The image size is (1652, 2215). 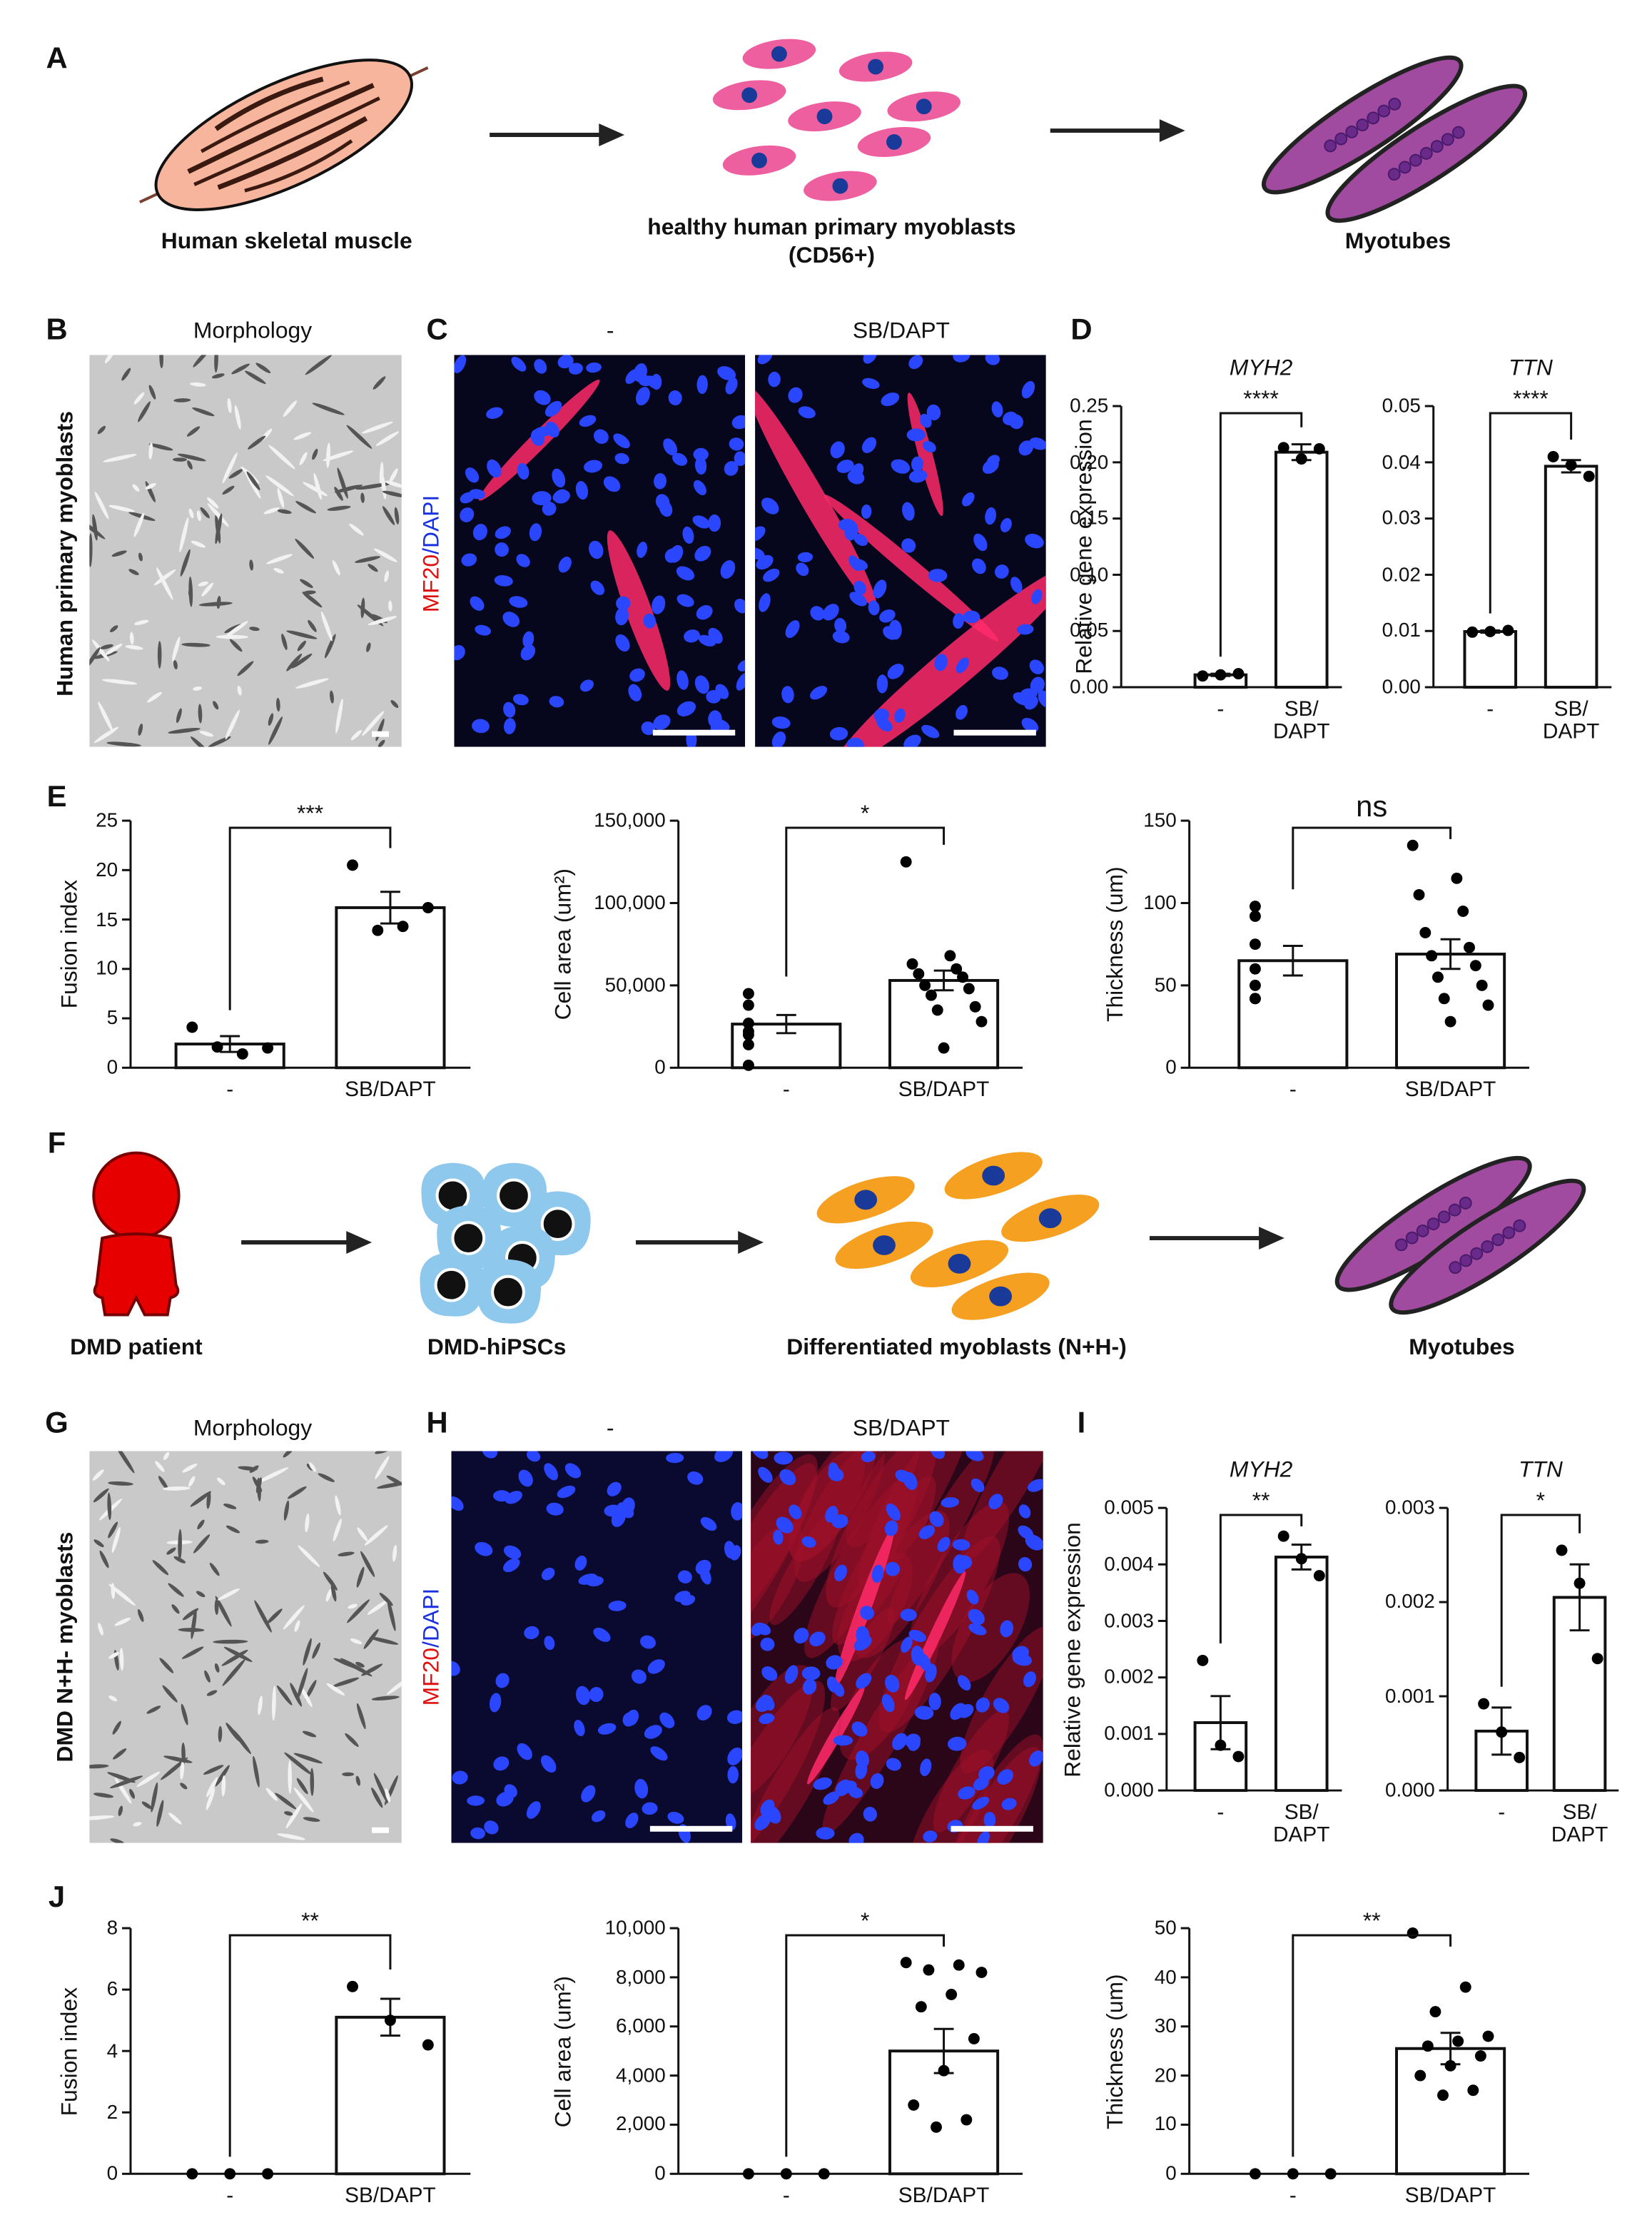 What do you see at coordinates (641, 2123) in the screenshot?
I see `y-tick-label: 2,000` at bounding box center [641, 2123].